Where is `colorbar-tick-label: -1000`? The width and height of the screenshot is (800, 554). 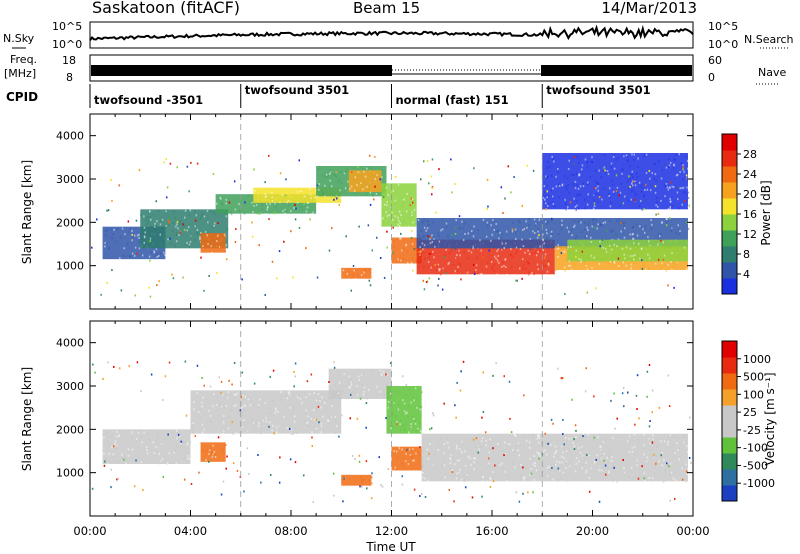 colorbar-tick-label: -1000 is located at coordinates (759, 483).